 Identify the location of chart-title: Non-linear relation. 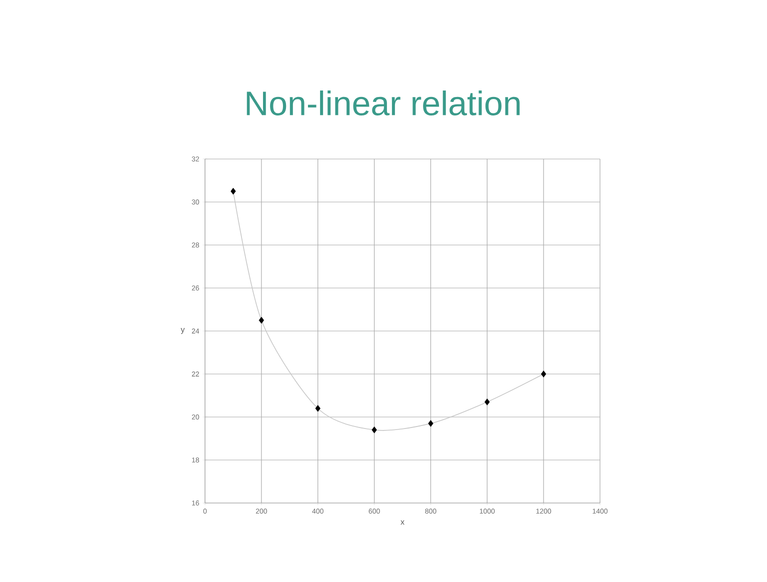
(383, 103).